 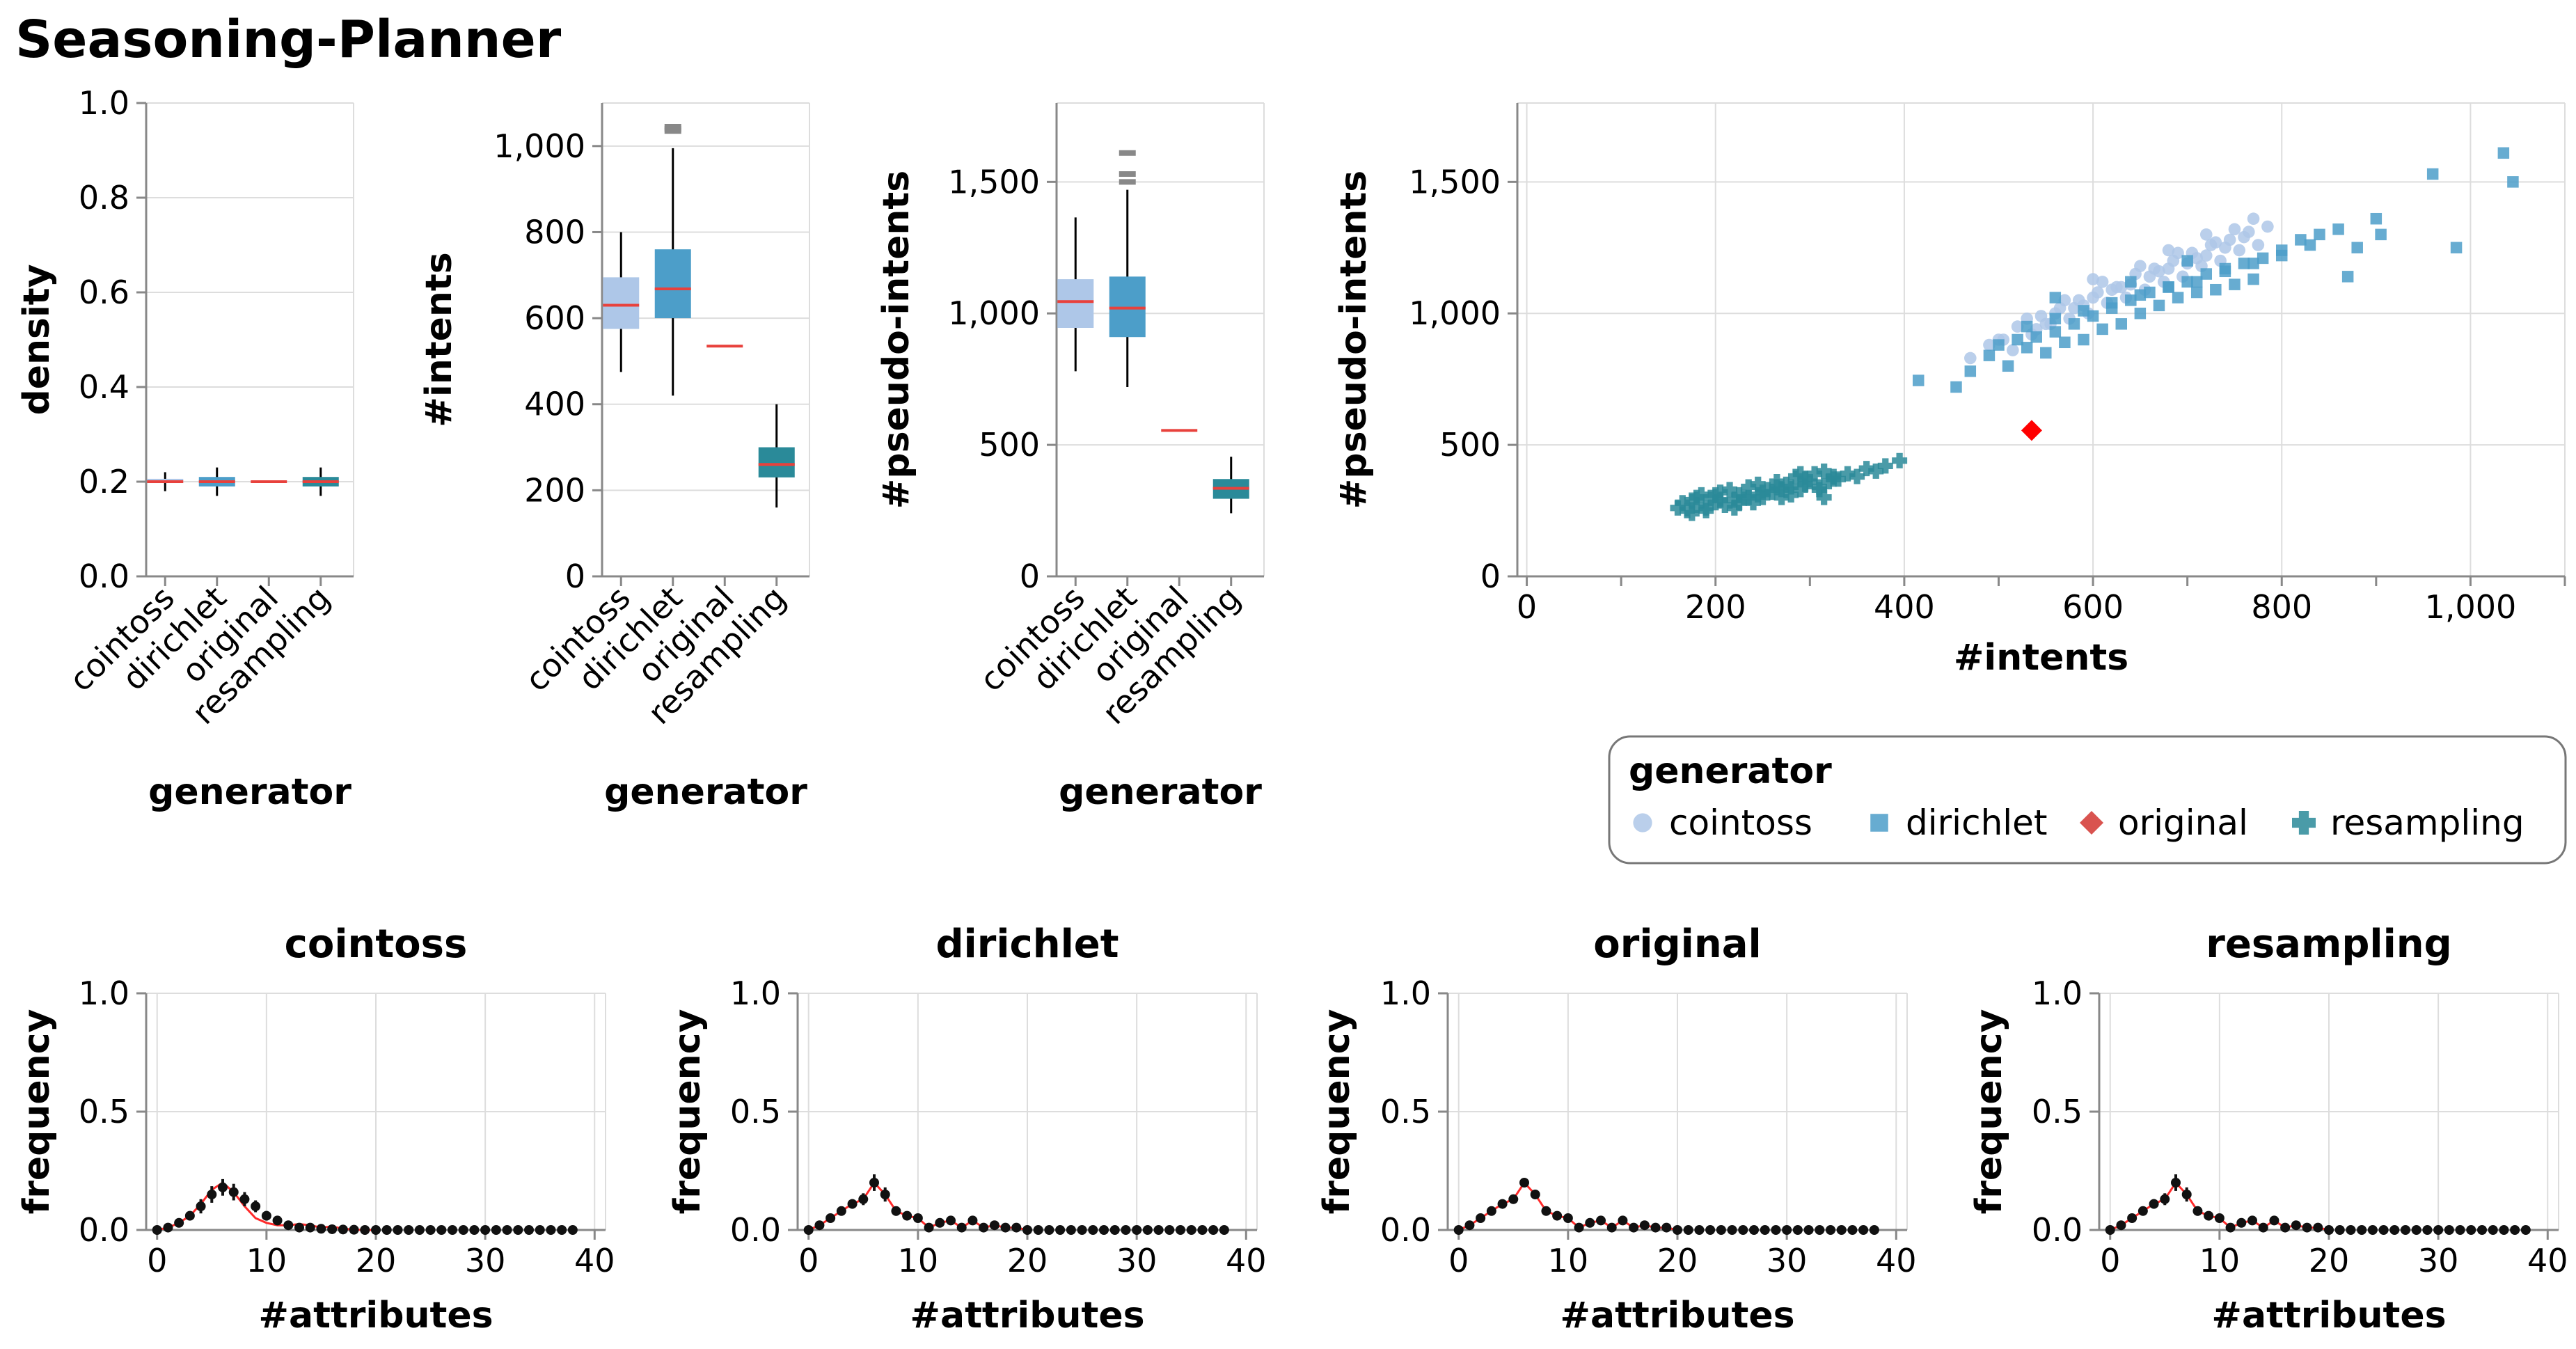 I want to click on x-axis-title: generator, so click(x=705, y=792).